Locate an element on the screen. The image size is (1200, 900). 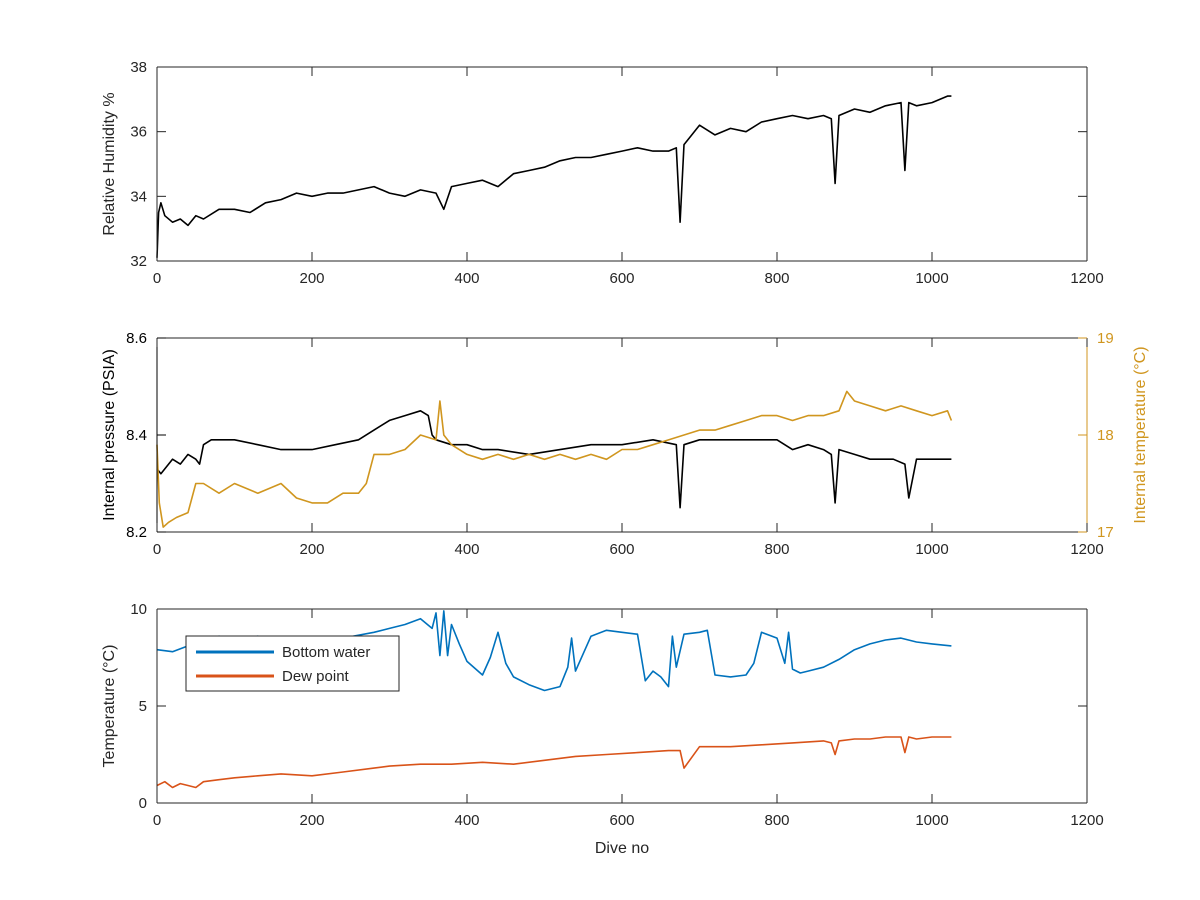
panel-2-y2-axis-label: Internal temperature (°C) is located at coordinates (1140, 434).